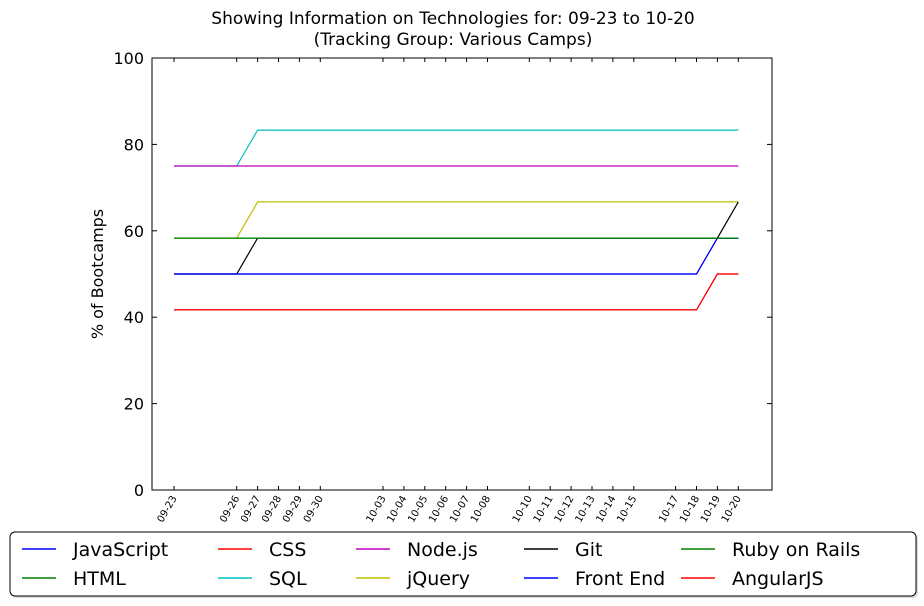 The image size is (924, 606). What do you see at coordinates (588, 550) in the screenshot?
I see `legend-label: Git` at bounding box center [588, 550].